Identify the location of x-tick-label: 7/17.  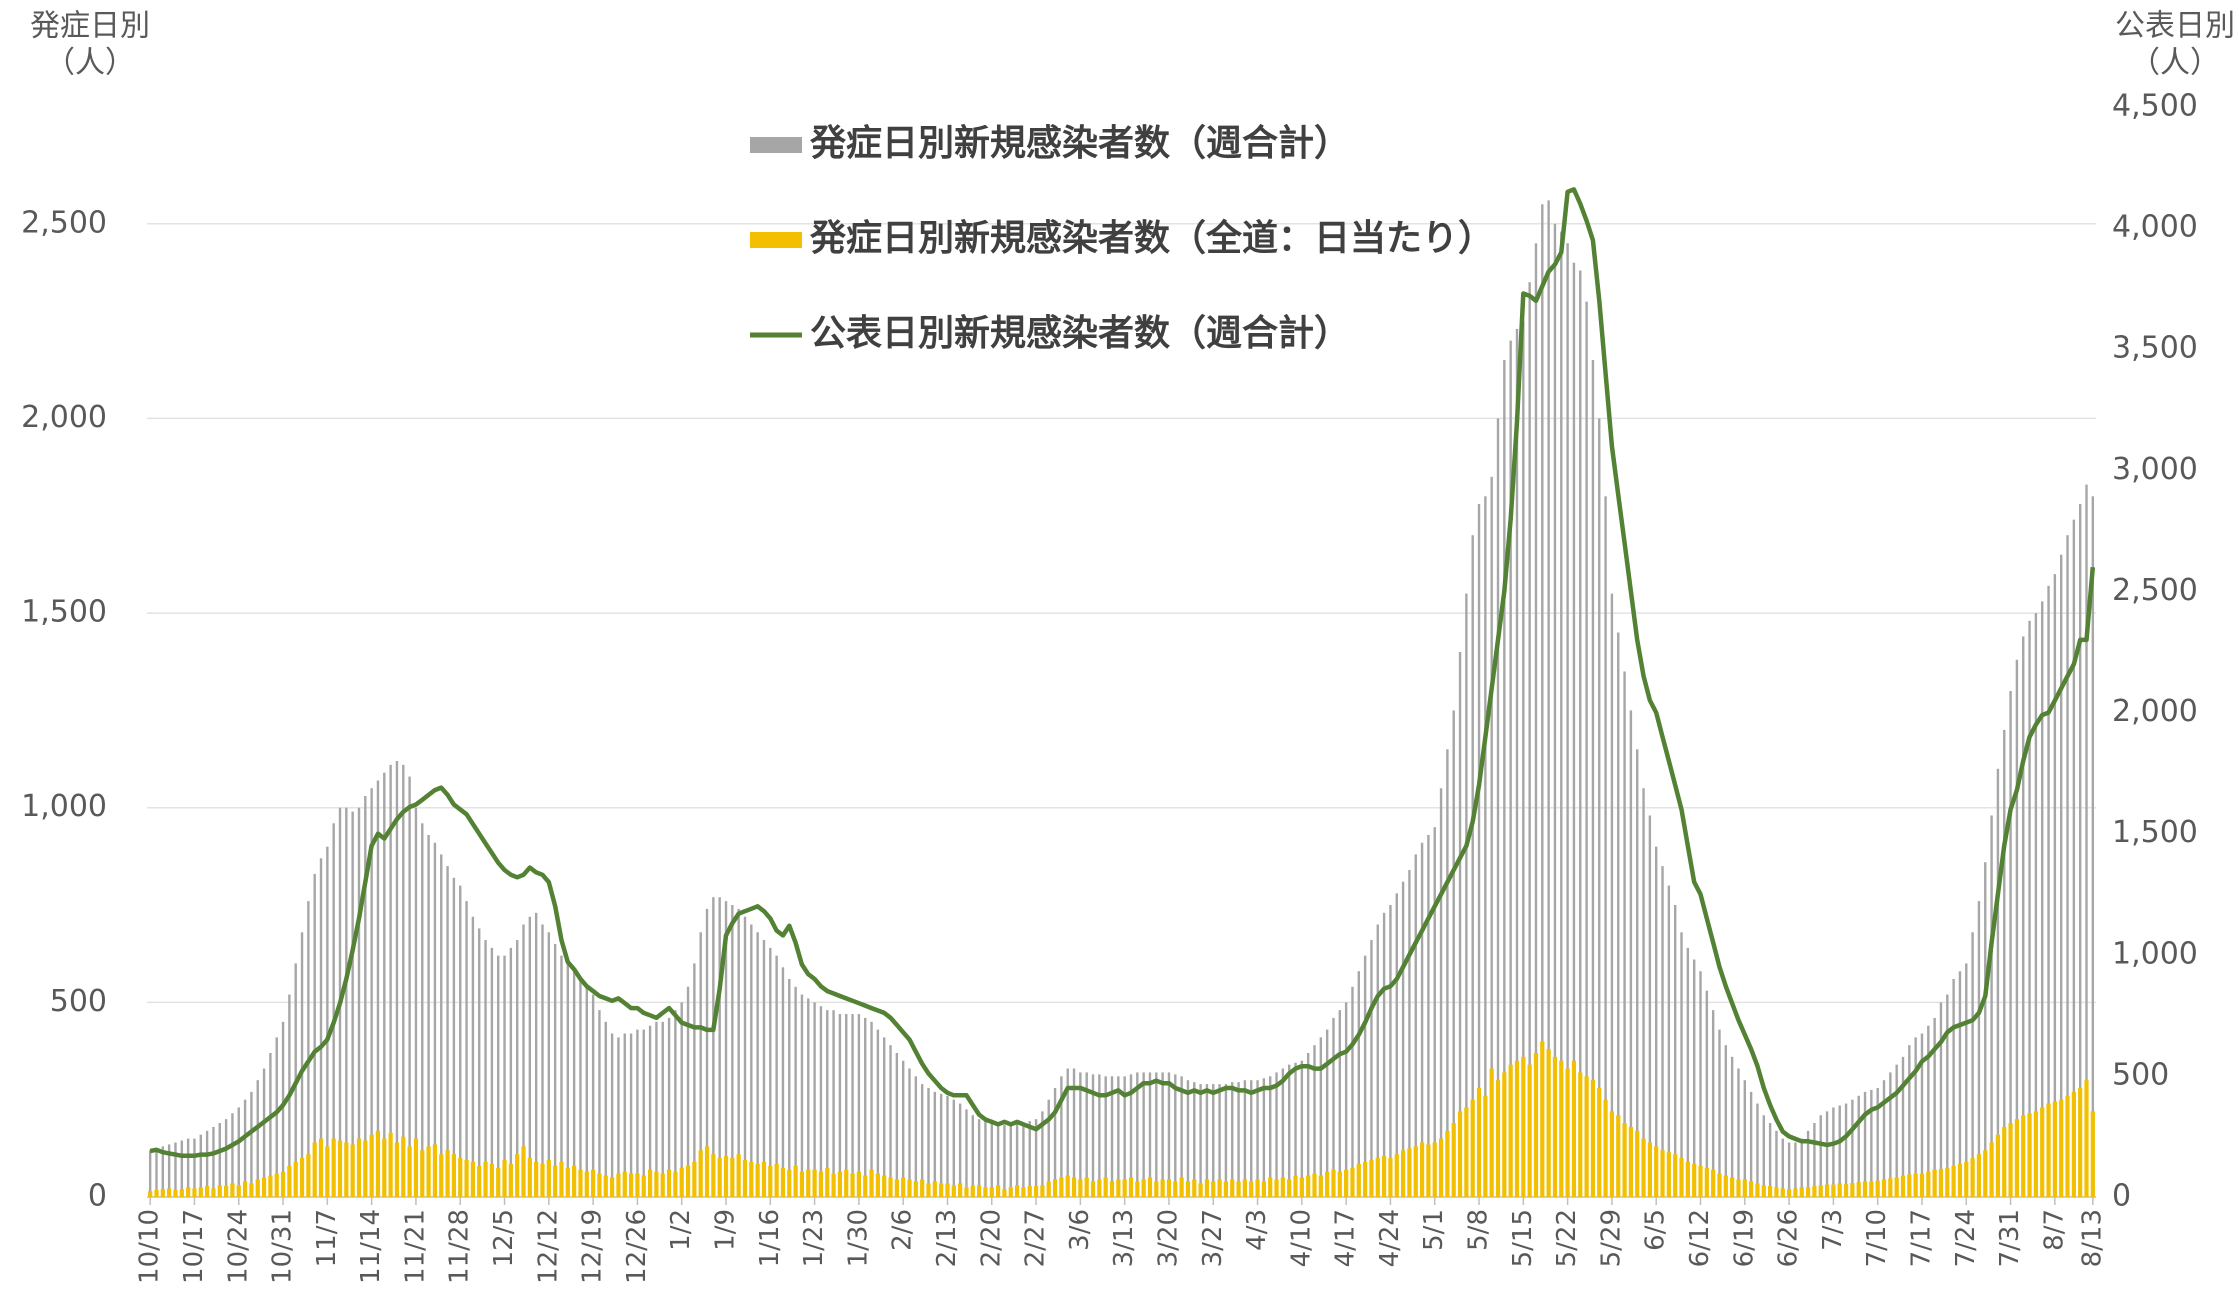
(1921, 1238).